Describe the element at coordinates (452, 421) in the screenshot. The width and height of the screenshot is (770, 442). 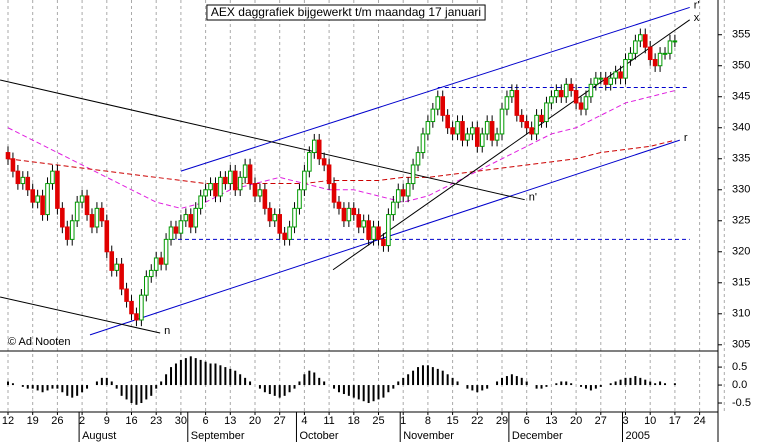
I see `x-tick-label: 15` at that location.